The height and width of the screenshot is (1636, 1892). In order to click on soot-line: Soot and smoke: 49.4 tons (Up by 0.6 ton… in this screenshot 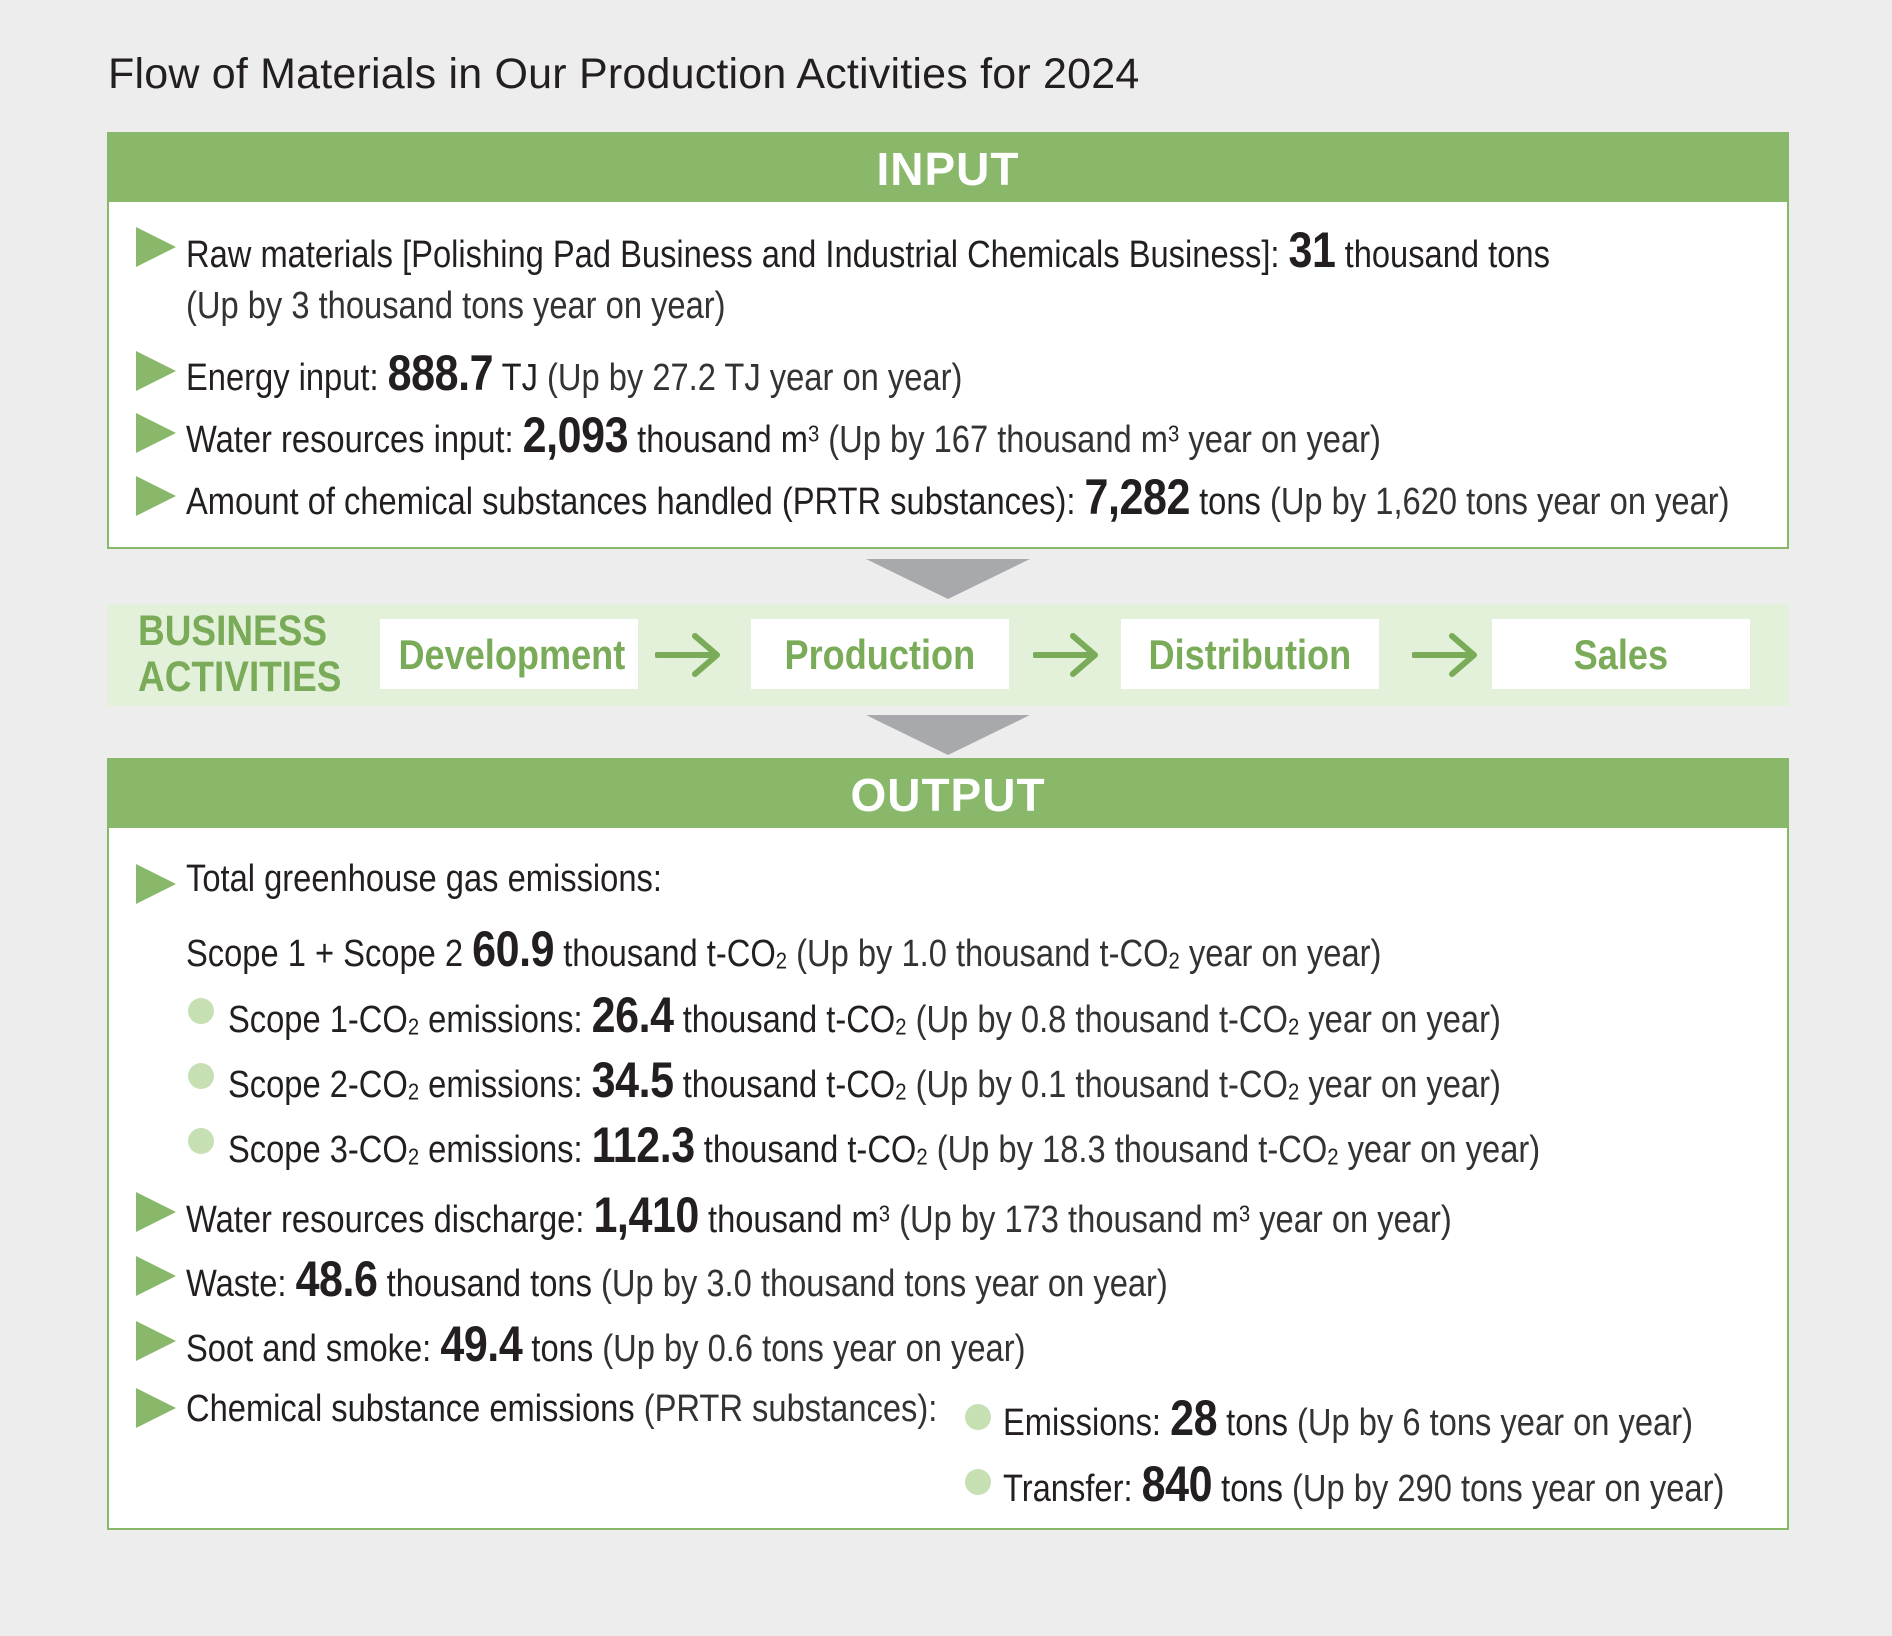, I will do `click(606, 1344)`.